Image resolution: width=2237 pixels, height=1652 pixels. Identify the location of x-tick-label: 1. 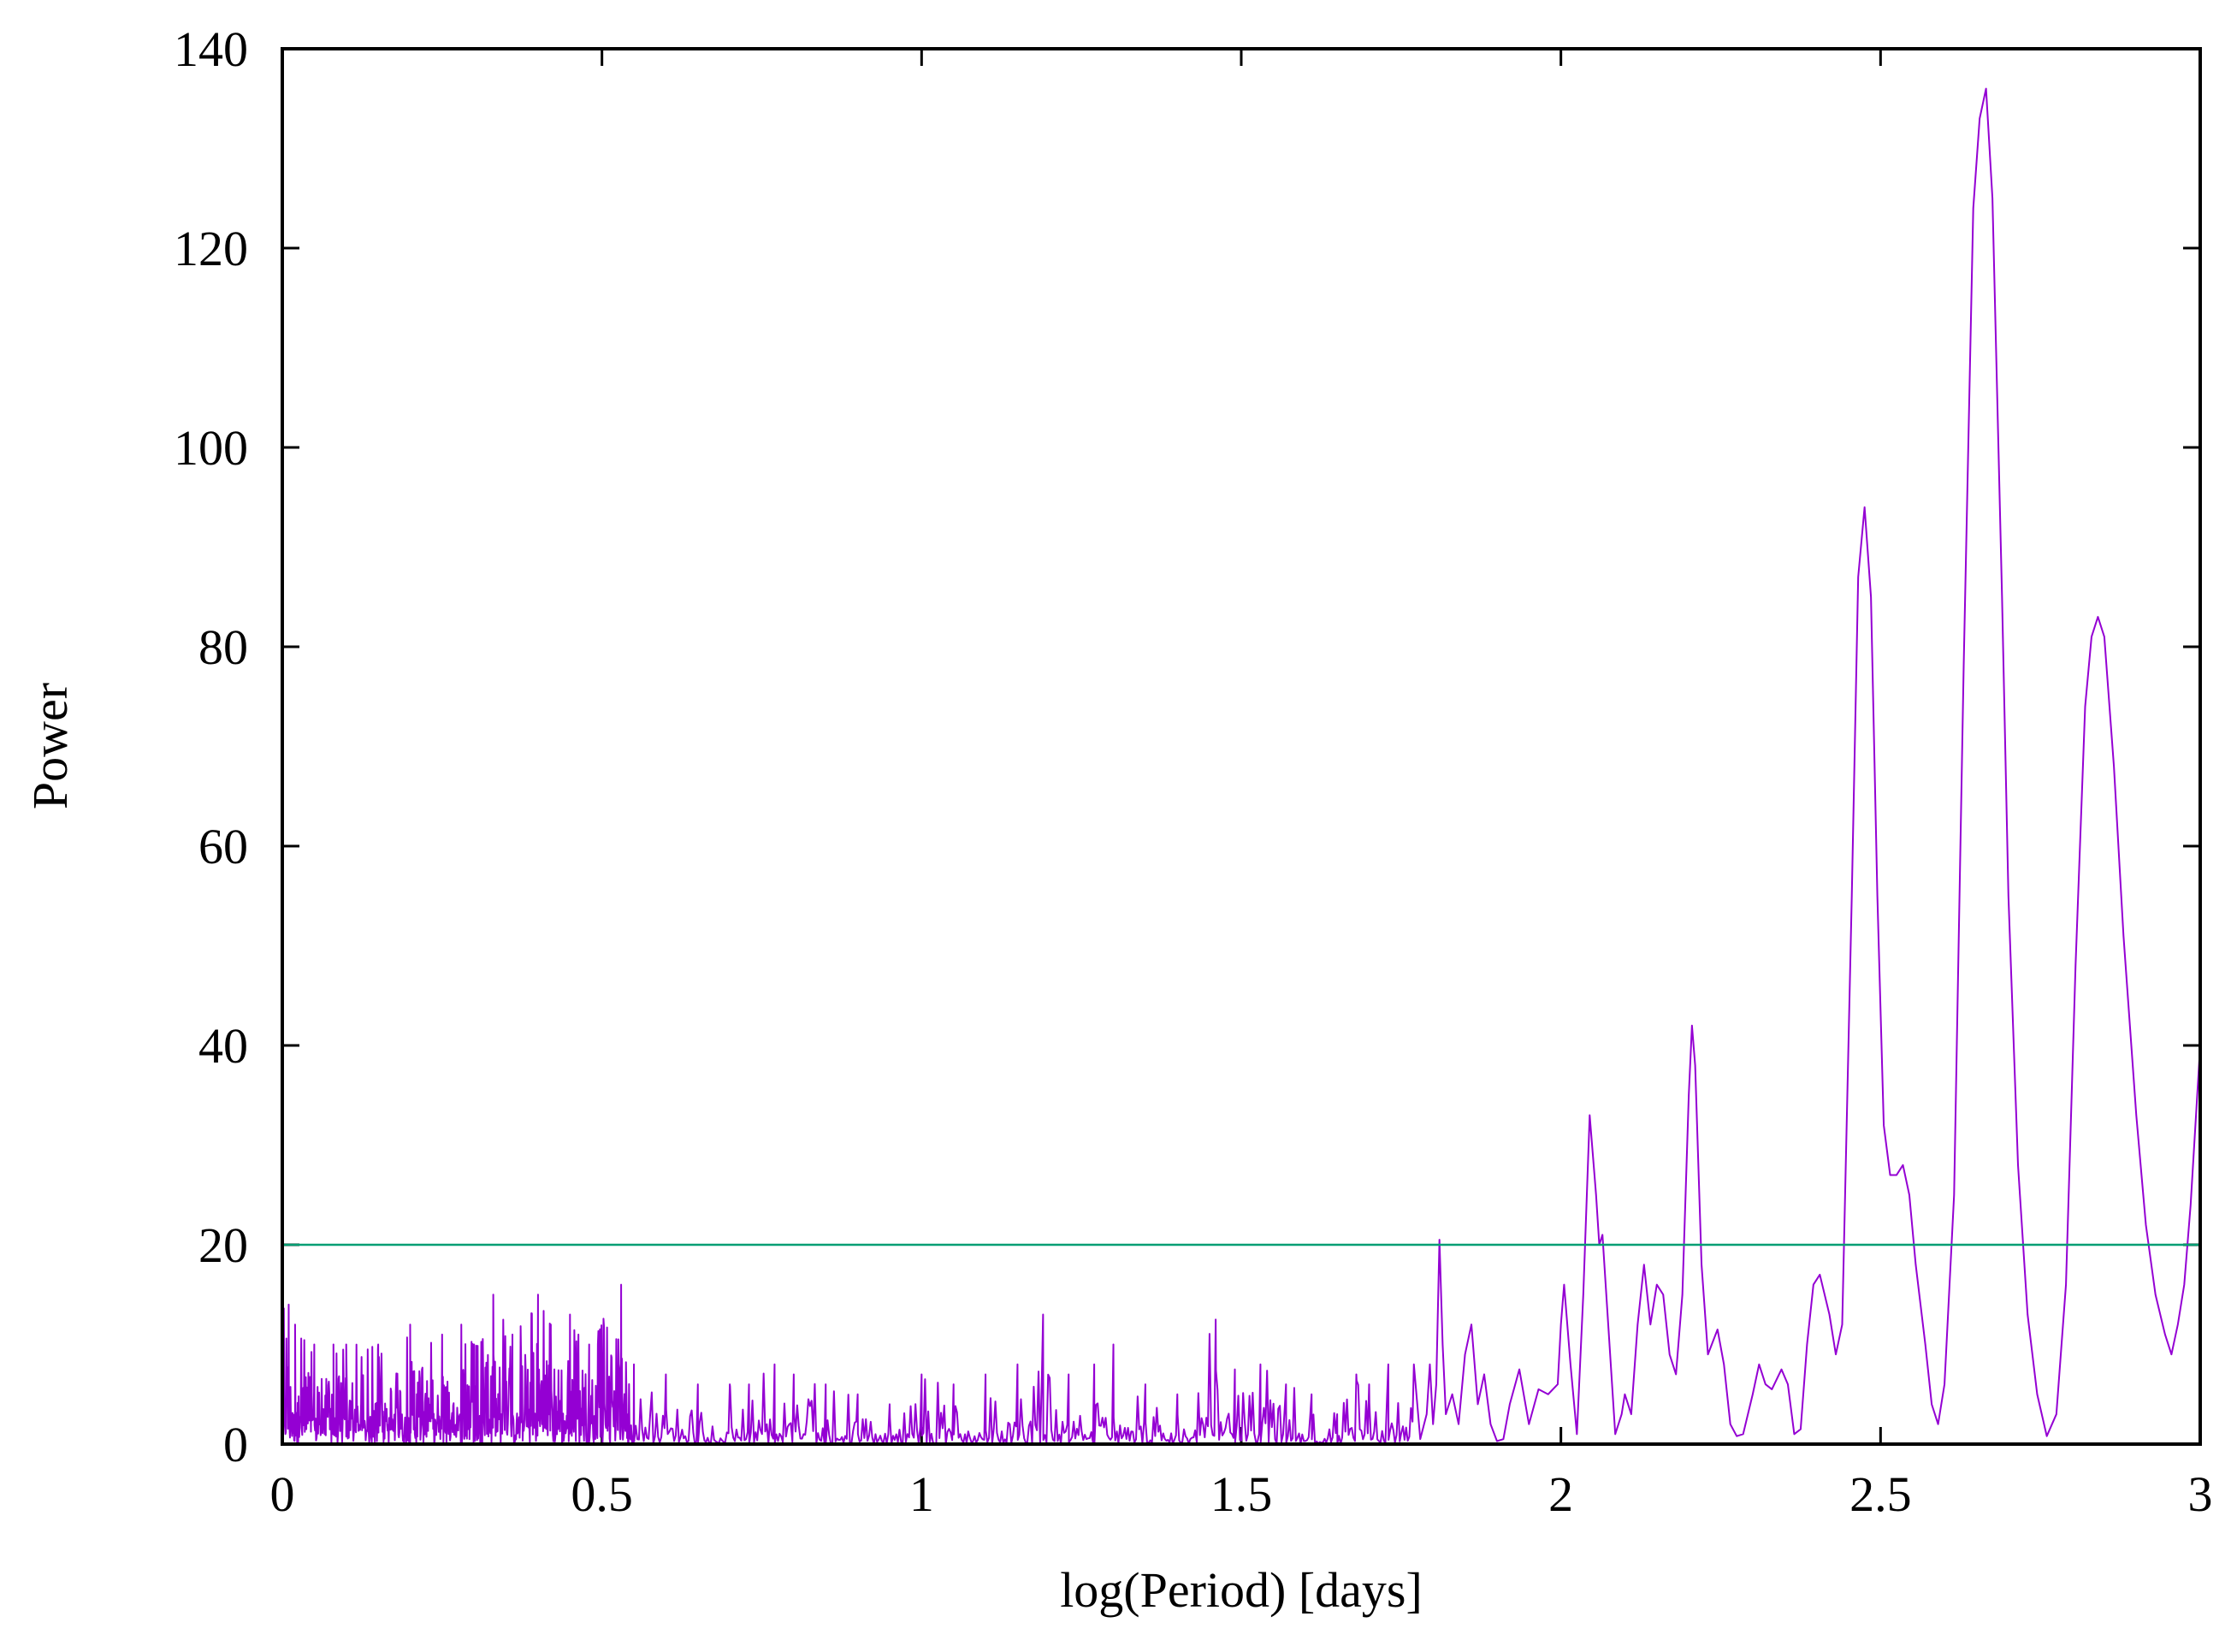
(921, 1494).